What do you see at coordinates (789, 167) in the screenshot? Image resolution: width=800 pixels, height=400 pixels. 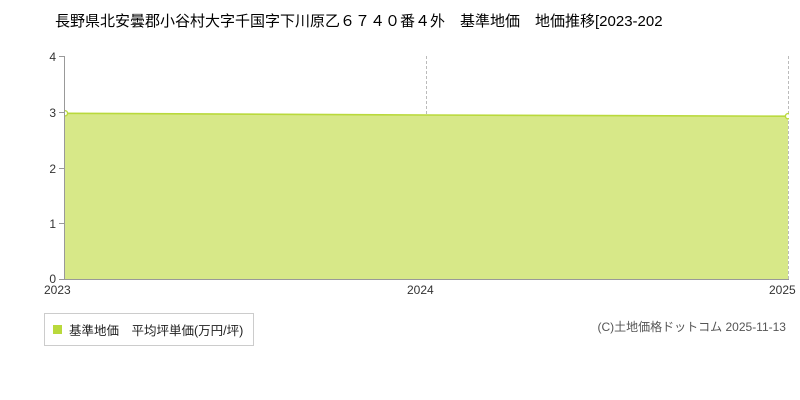 I see `gridline-2025` at bounding box center [789, 167].